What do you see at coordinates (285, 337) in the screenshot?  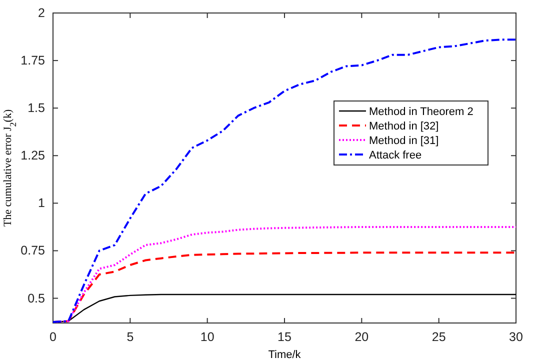 I see `x-tick-label: 15` at bounding box center [285, 337].